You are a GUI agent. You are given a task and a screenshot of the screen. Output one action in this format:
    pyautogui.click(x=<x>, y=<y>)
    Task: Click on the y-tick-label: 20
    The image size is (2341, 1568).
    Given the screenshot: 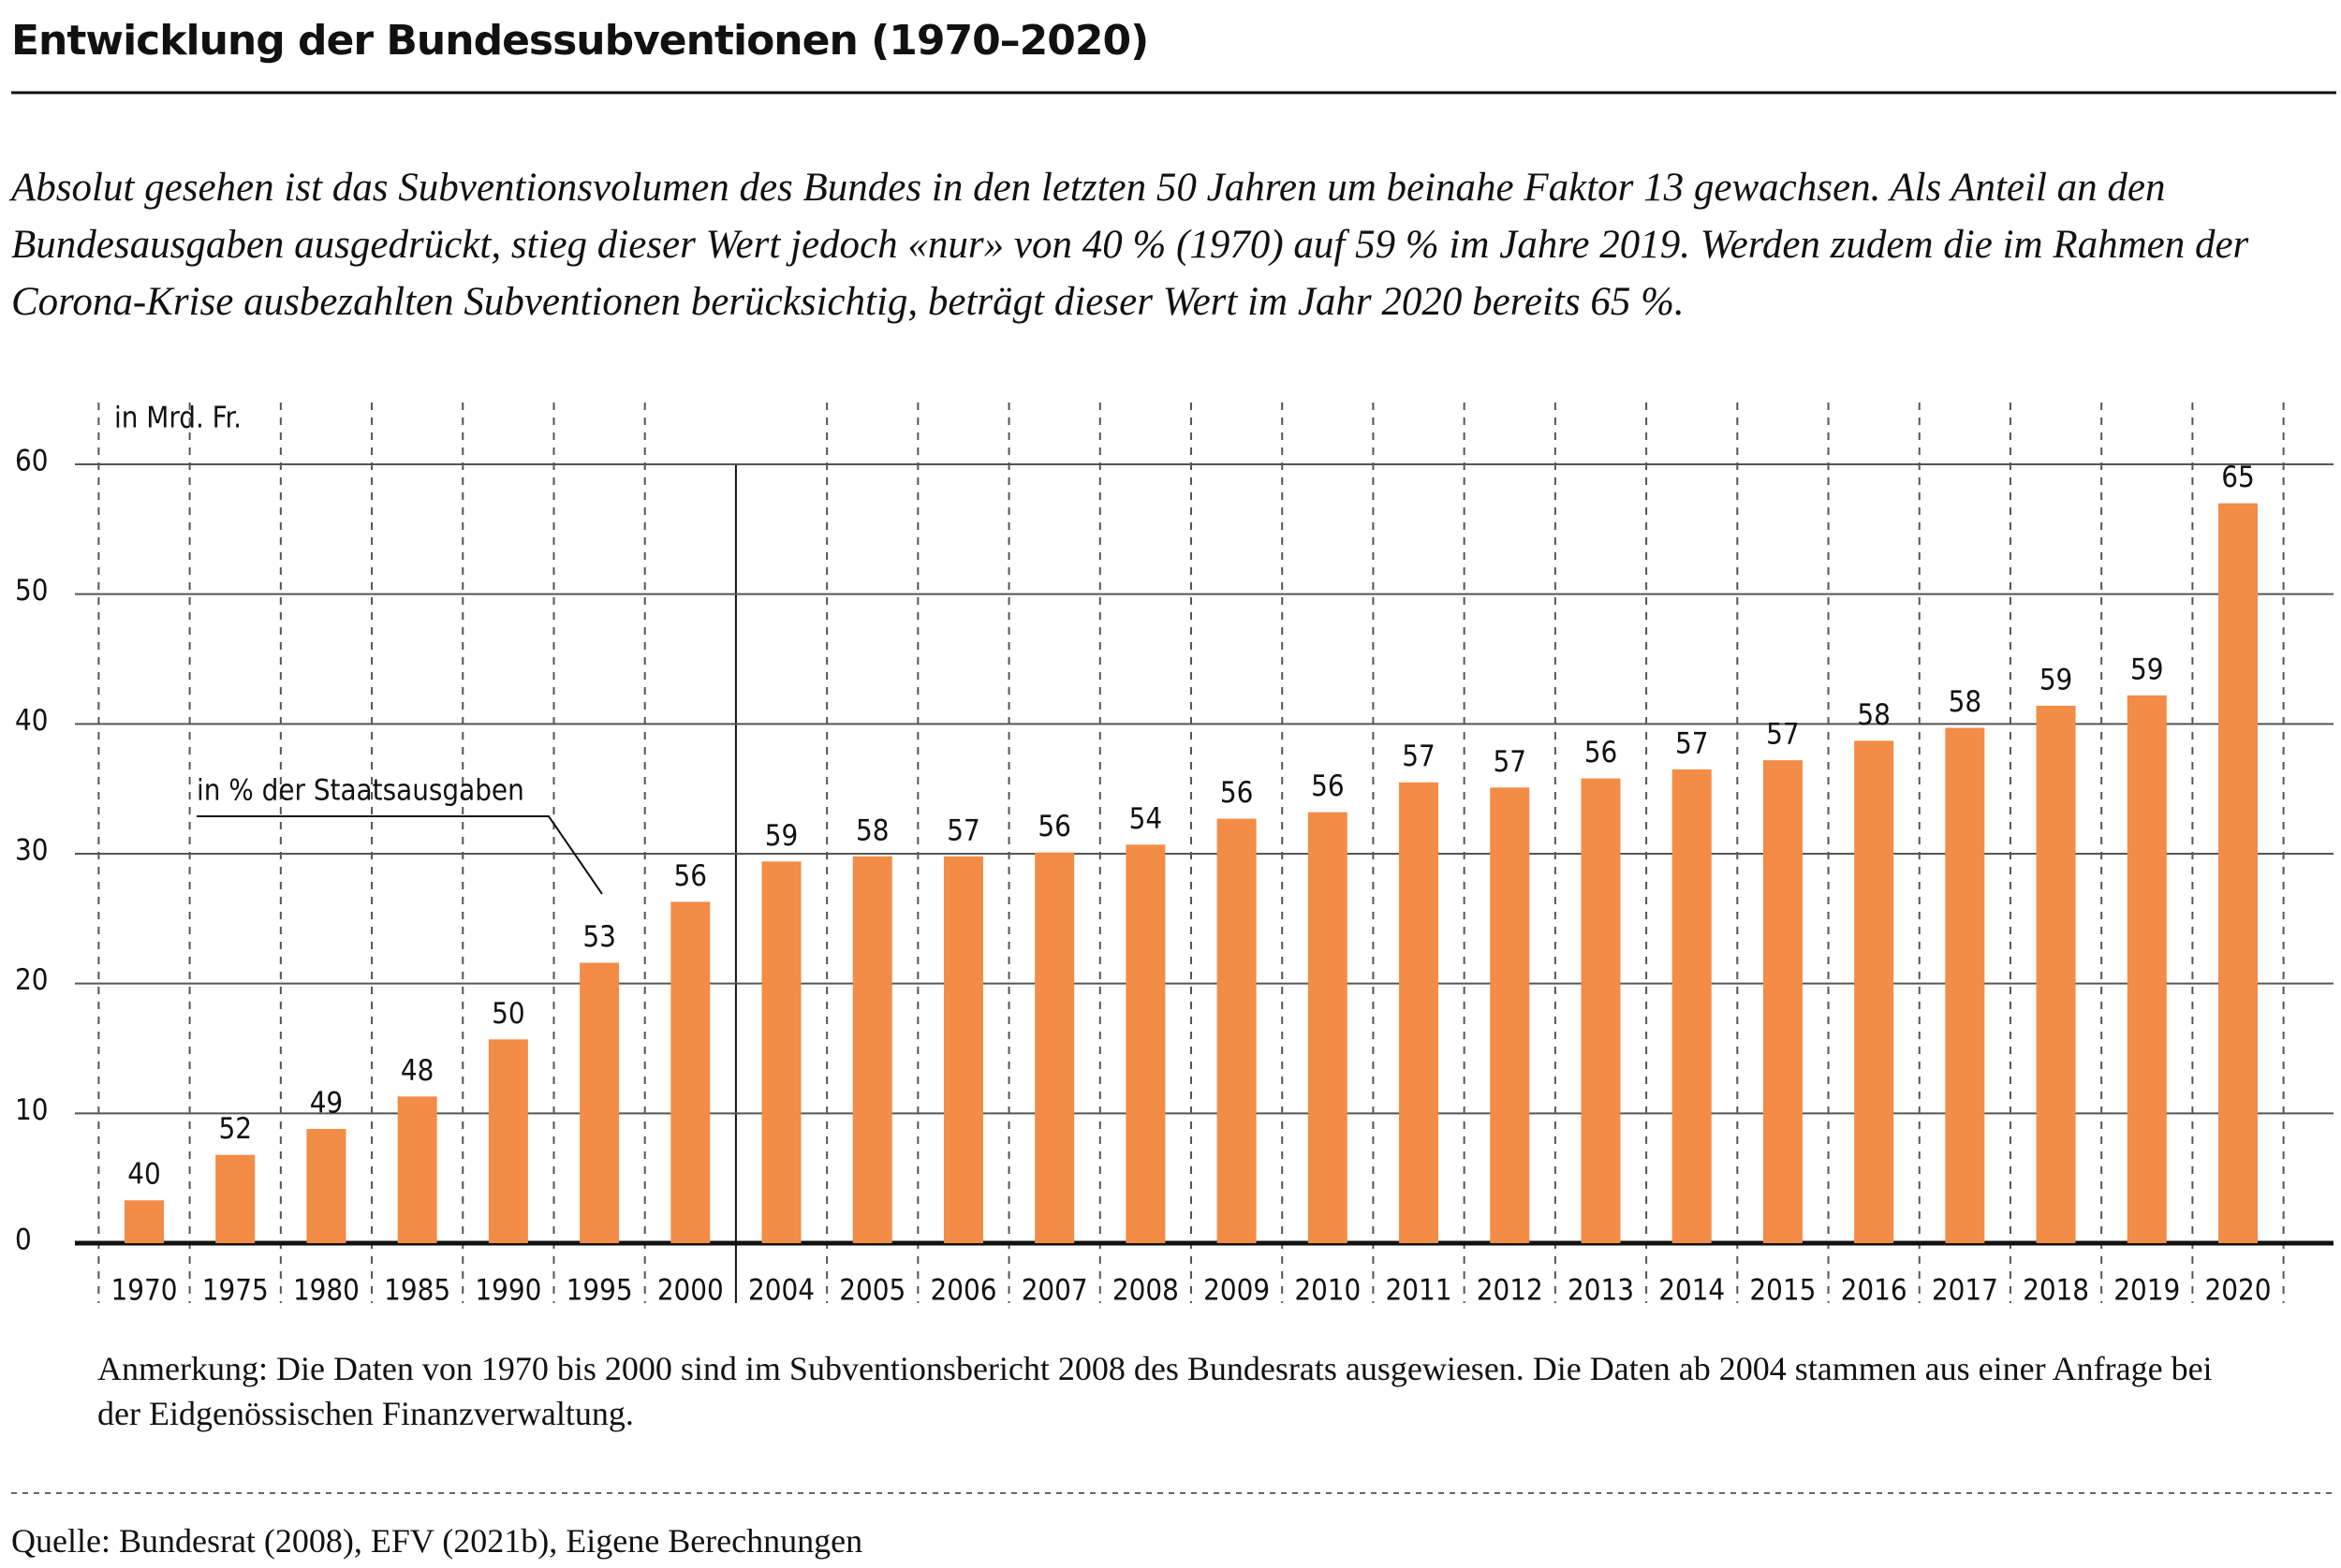 What is the action you would take?
    pyautogui.click(x=31, y=980)
    